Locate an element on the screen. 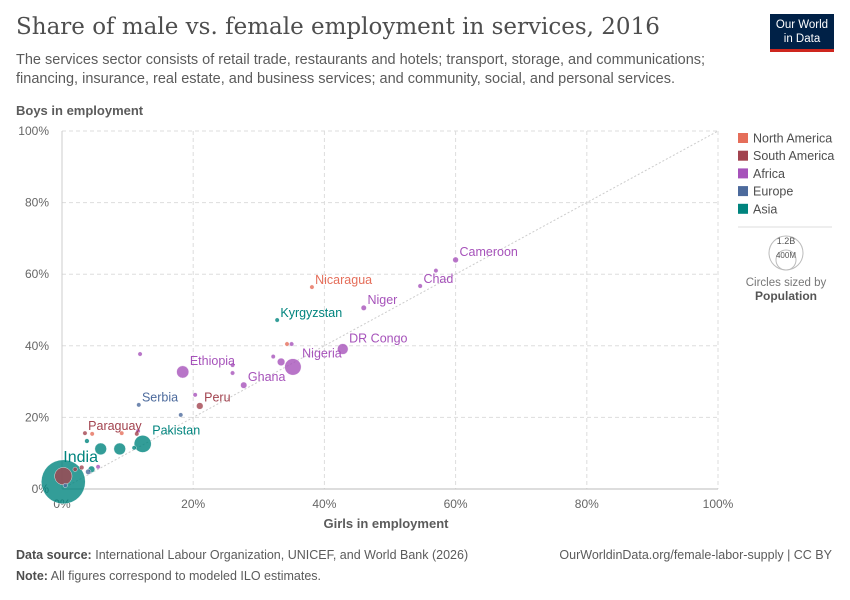 This screenshot has width=850, height=600. data-label: Niger is located at coordinates (382, 300).